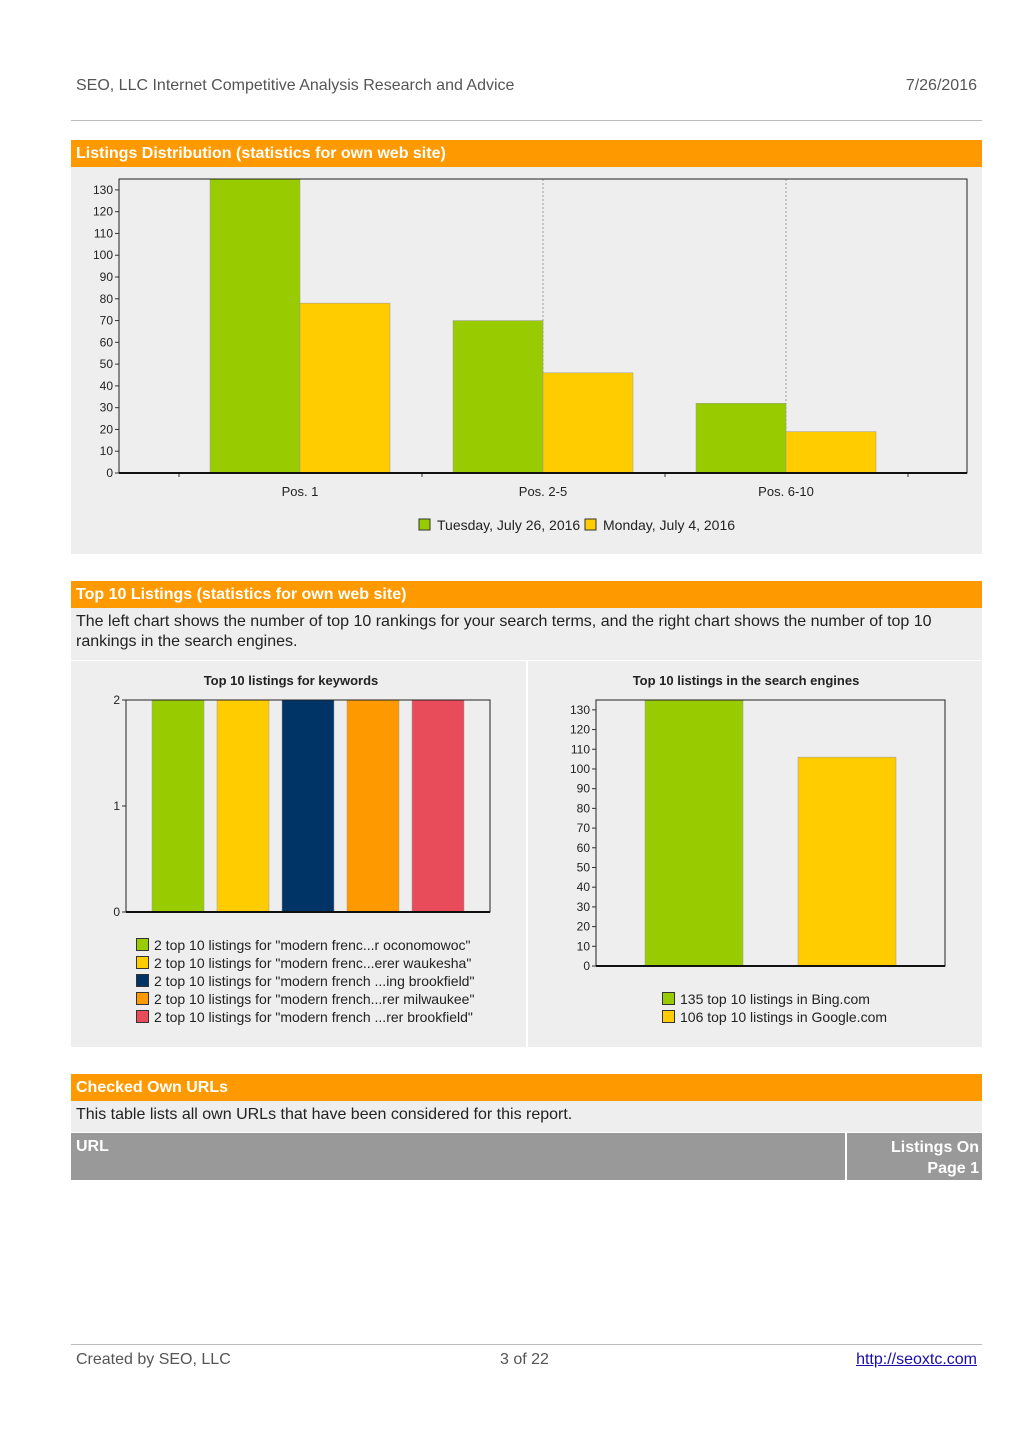 The height and width of the screenshot is (1448, 1024). I want to click on legend-item: 135 top 10 listings in Bing.com, so click(766, 999).